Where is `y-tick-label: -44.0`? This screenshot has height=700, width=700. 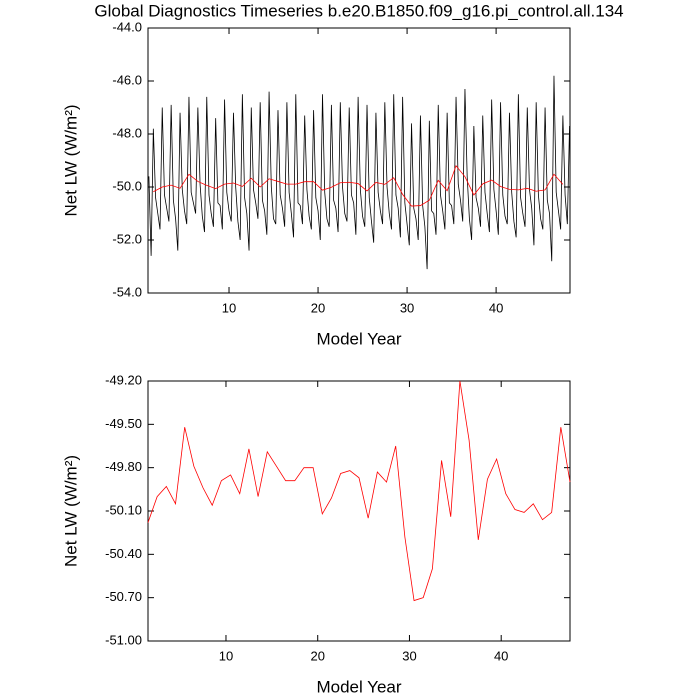 y-tick-label: -44.0 is located at coordinates (127, 26).